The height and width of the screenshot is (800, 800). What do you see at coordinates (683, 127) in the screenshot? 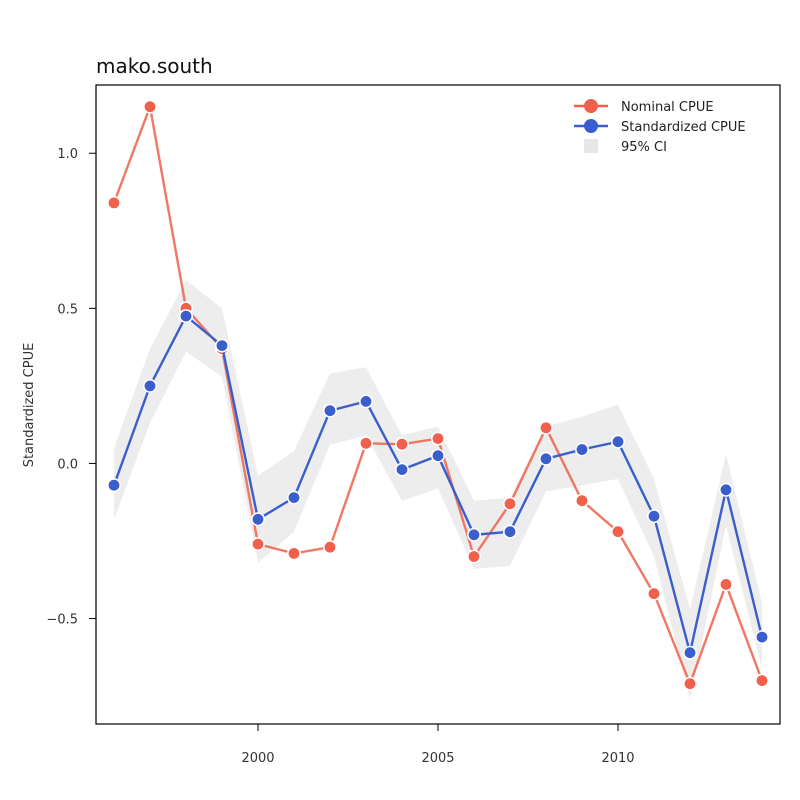
I see `legend-label-standardized-cpue: Standardized CPUE` at bounding box center [683, 127].